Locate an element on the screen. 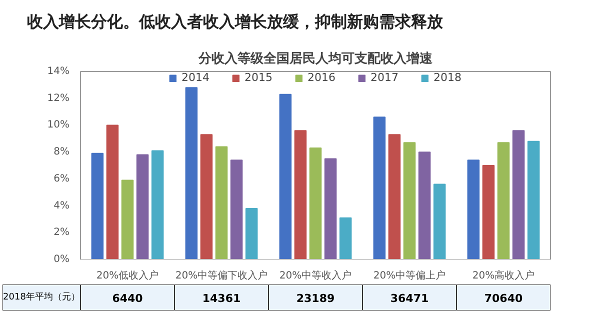 The image size is (600, 333). text: 14361 is located at coordinates (221, 298).